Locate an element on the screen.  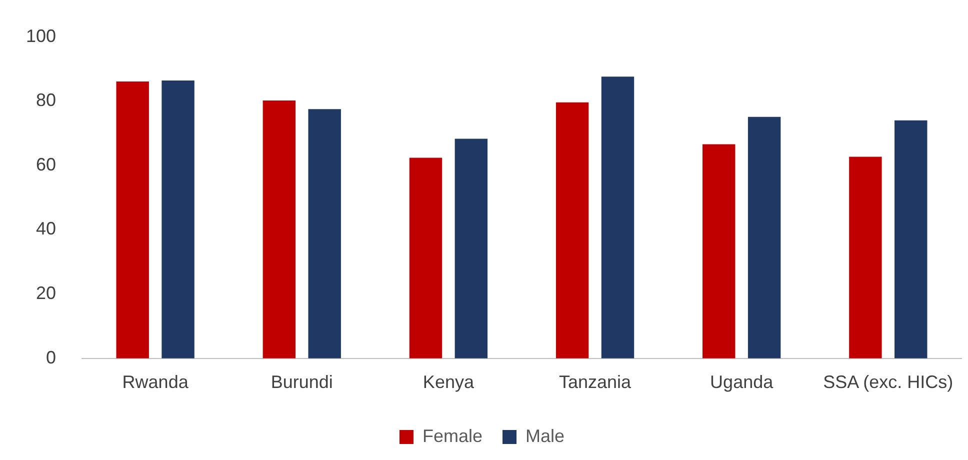
y-tick-label: 20 is located at coordinates (46, 293).